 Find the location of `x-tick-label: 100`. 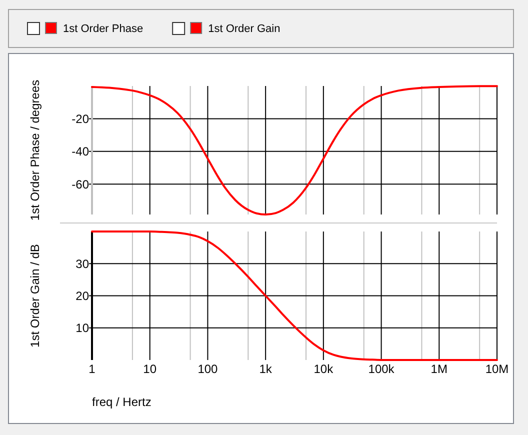

x-tick-label: 100 is located at coordinates (208, 369).